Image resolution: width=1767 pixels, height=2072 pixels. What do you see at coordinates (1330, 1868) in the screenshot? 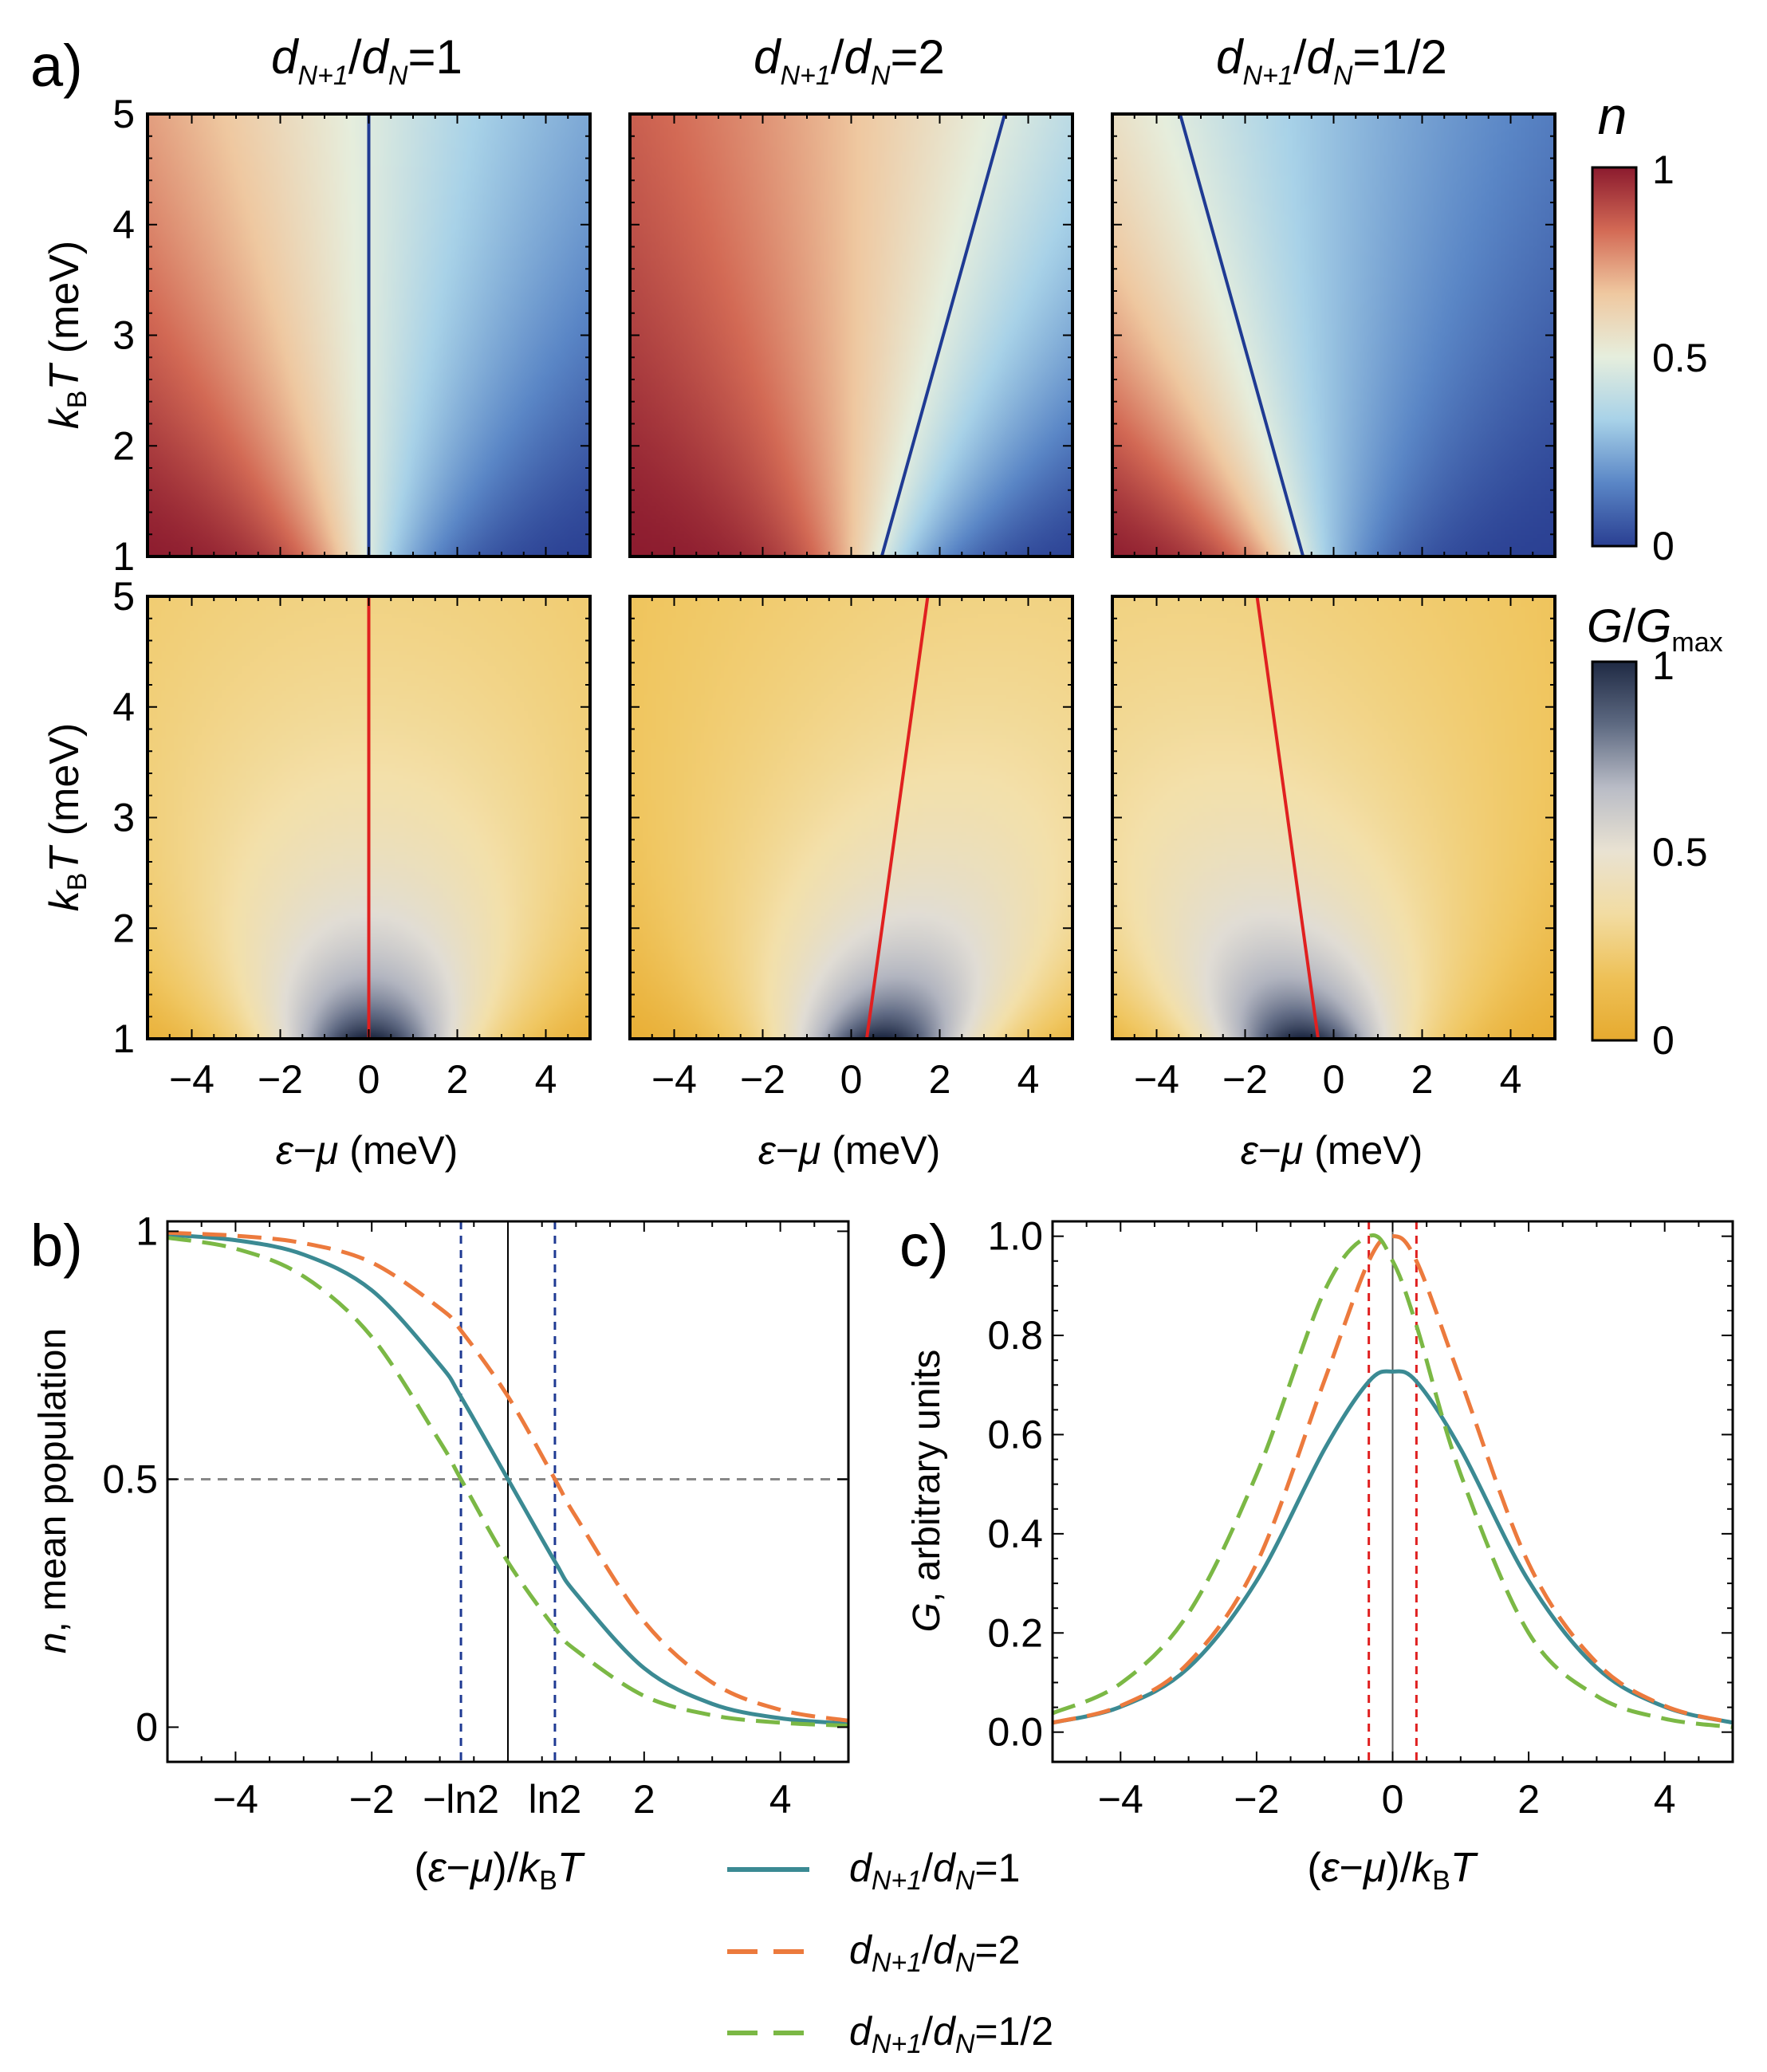
I see `c-xlabel-eps: ε` at bounding box center [1330, 1868].